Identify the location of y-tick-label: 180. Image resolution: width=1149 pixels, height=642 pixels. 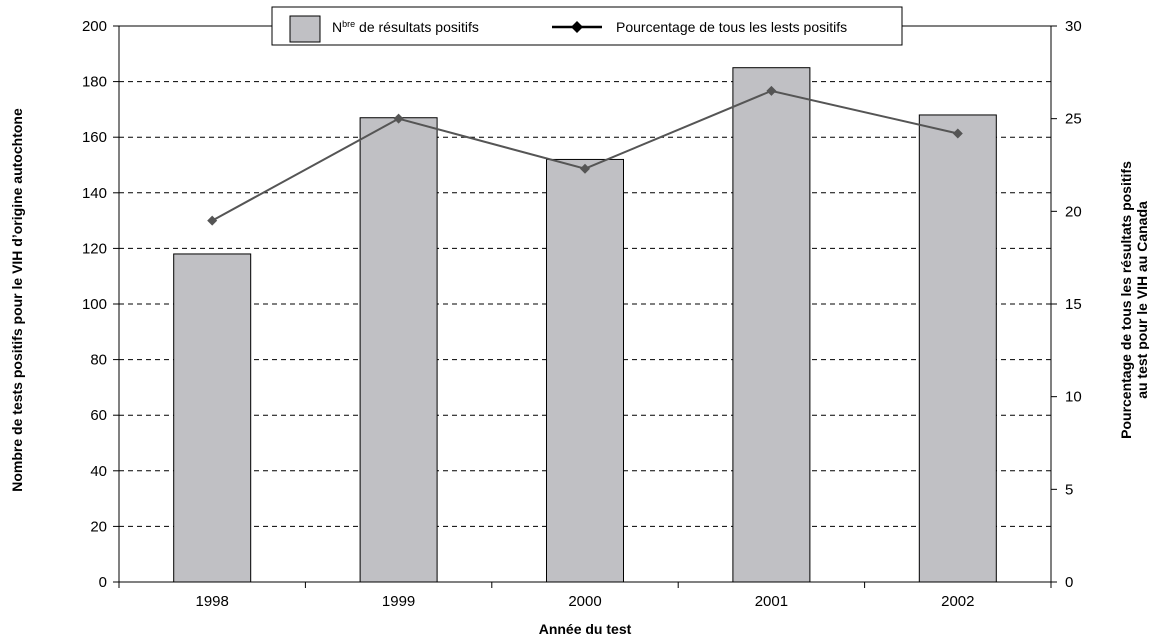
(94, 82).